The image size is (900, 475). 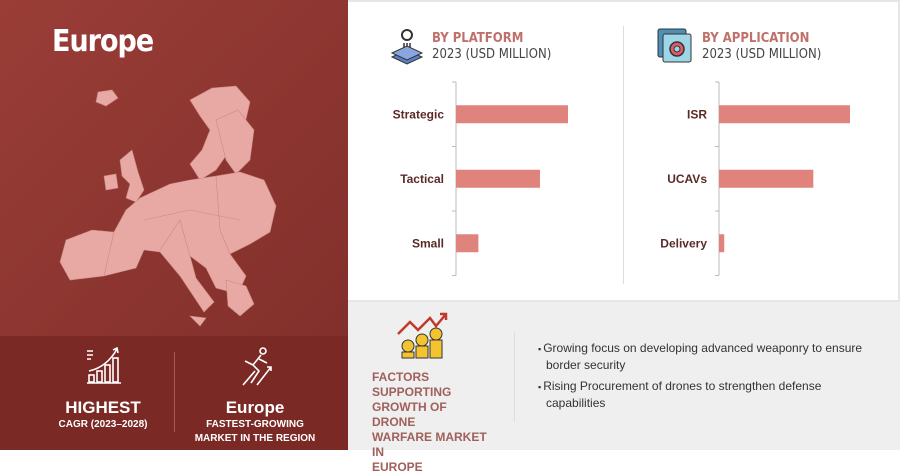 I want to click on category-label: Delivery, so click(x=683, y=243).